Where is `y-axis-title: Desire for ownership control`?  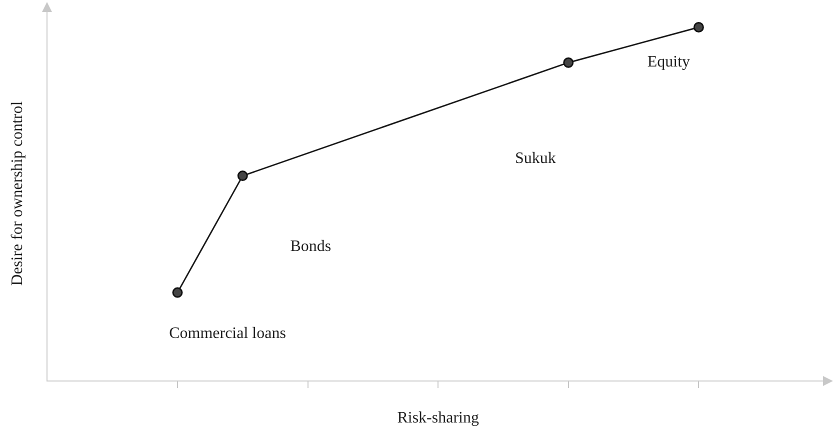
y-axis-title: Desire for ownership control is located at coordinates (17, 193).